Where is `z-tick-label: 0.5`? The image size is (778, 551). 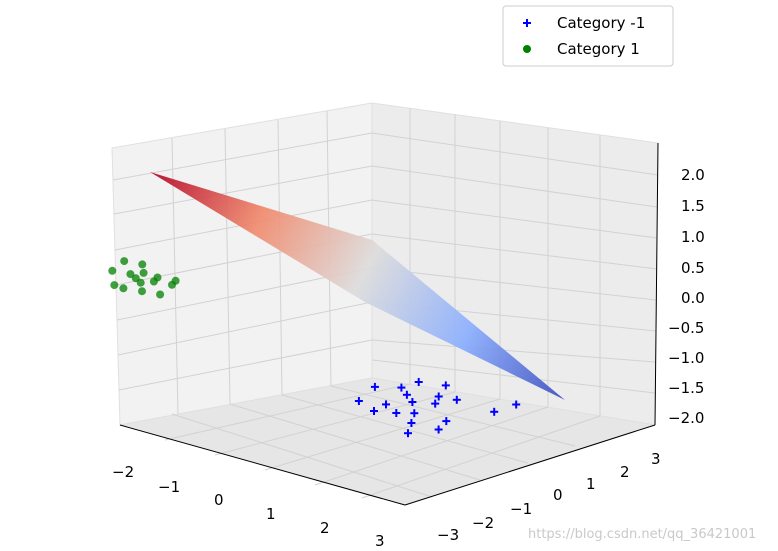 z-tick-label: 0.5 is located at coordinates (693, 268).